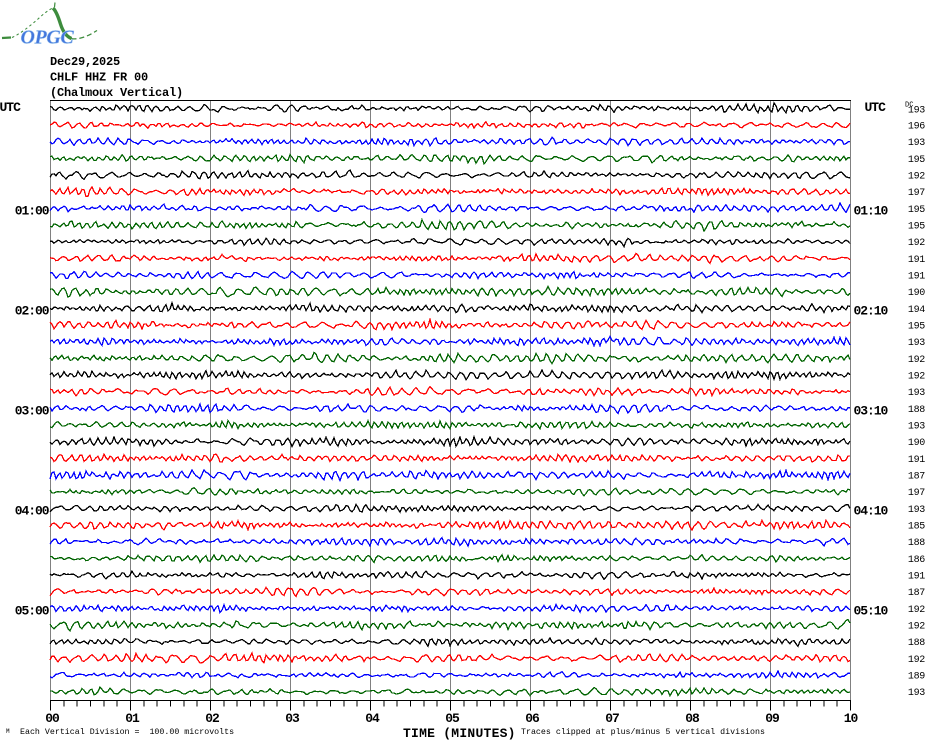  I want to click on svg-text: 03:10, so click(871, 410).